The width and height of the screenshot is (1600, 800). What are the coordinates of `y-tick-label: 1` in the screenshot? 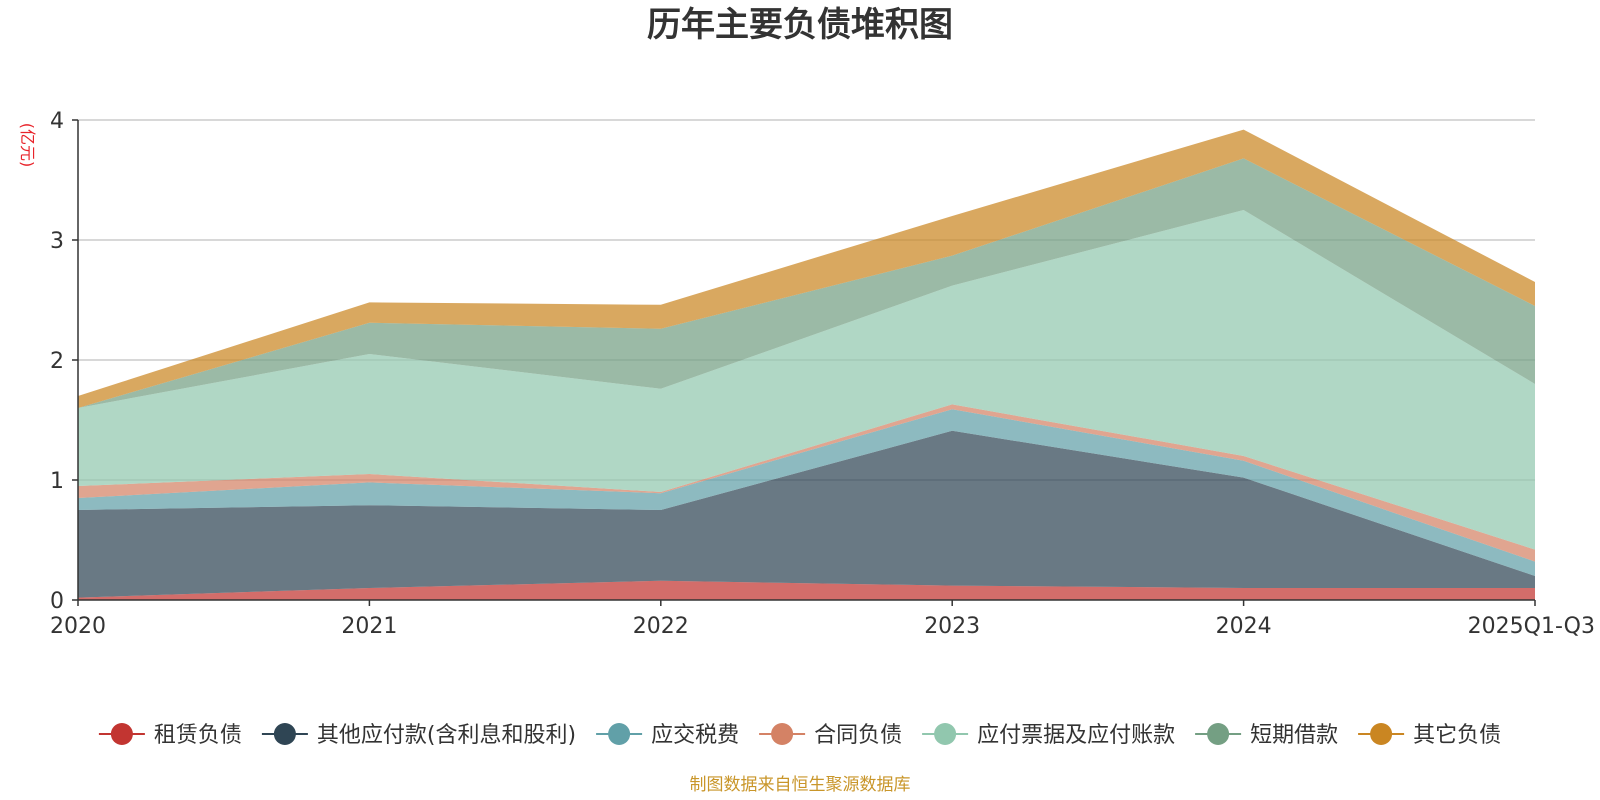 It's located at (57, 481).